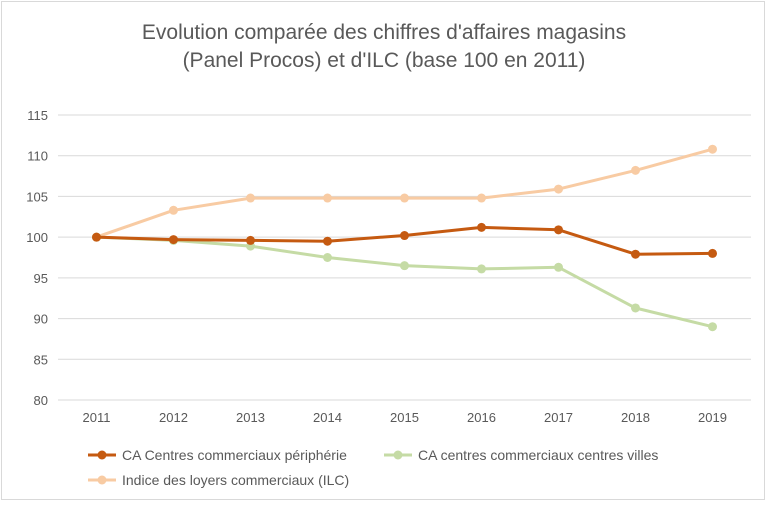 The height and width of the screenshot is (506, 768). I want to click on legend-item: CA centres commerciaux centres villes, so click(521, 455).